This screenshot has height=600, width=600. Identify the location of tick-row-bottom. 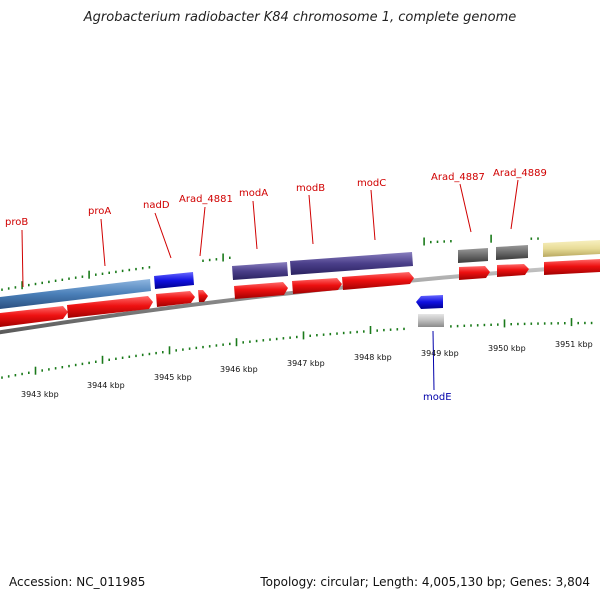
(297, 348).